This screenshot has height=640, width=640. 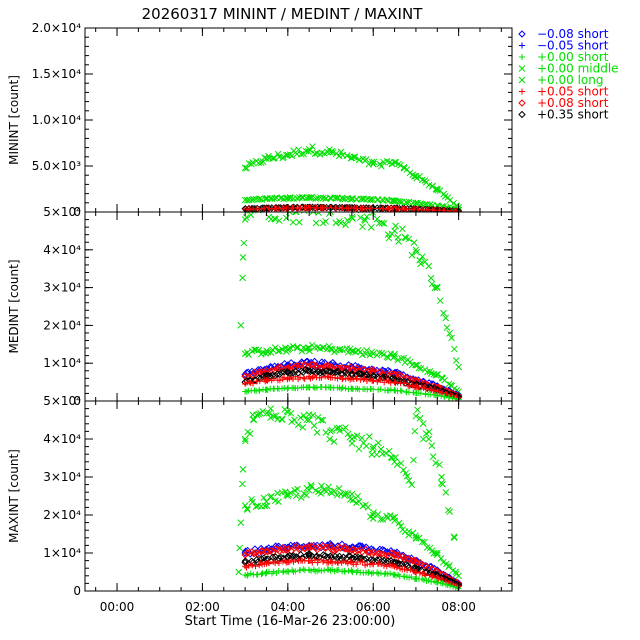 I want to click on y-tick-label: 5.0×10³, so click(x=56, y=166).